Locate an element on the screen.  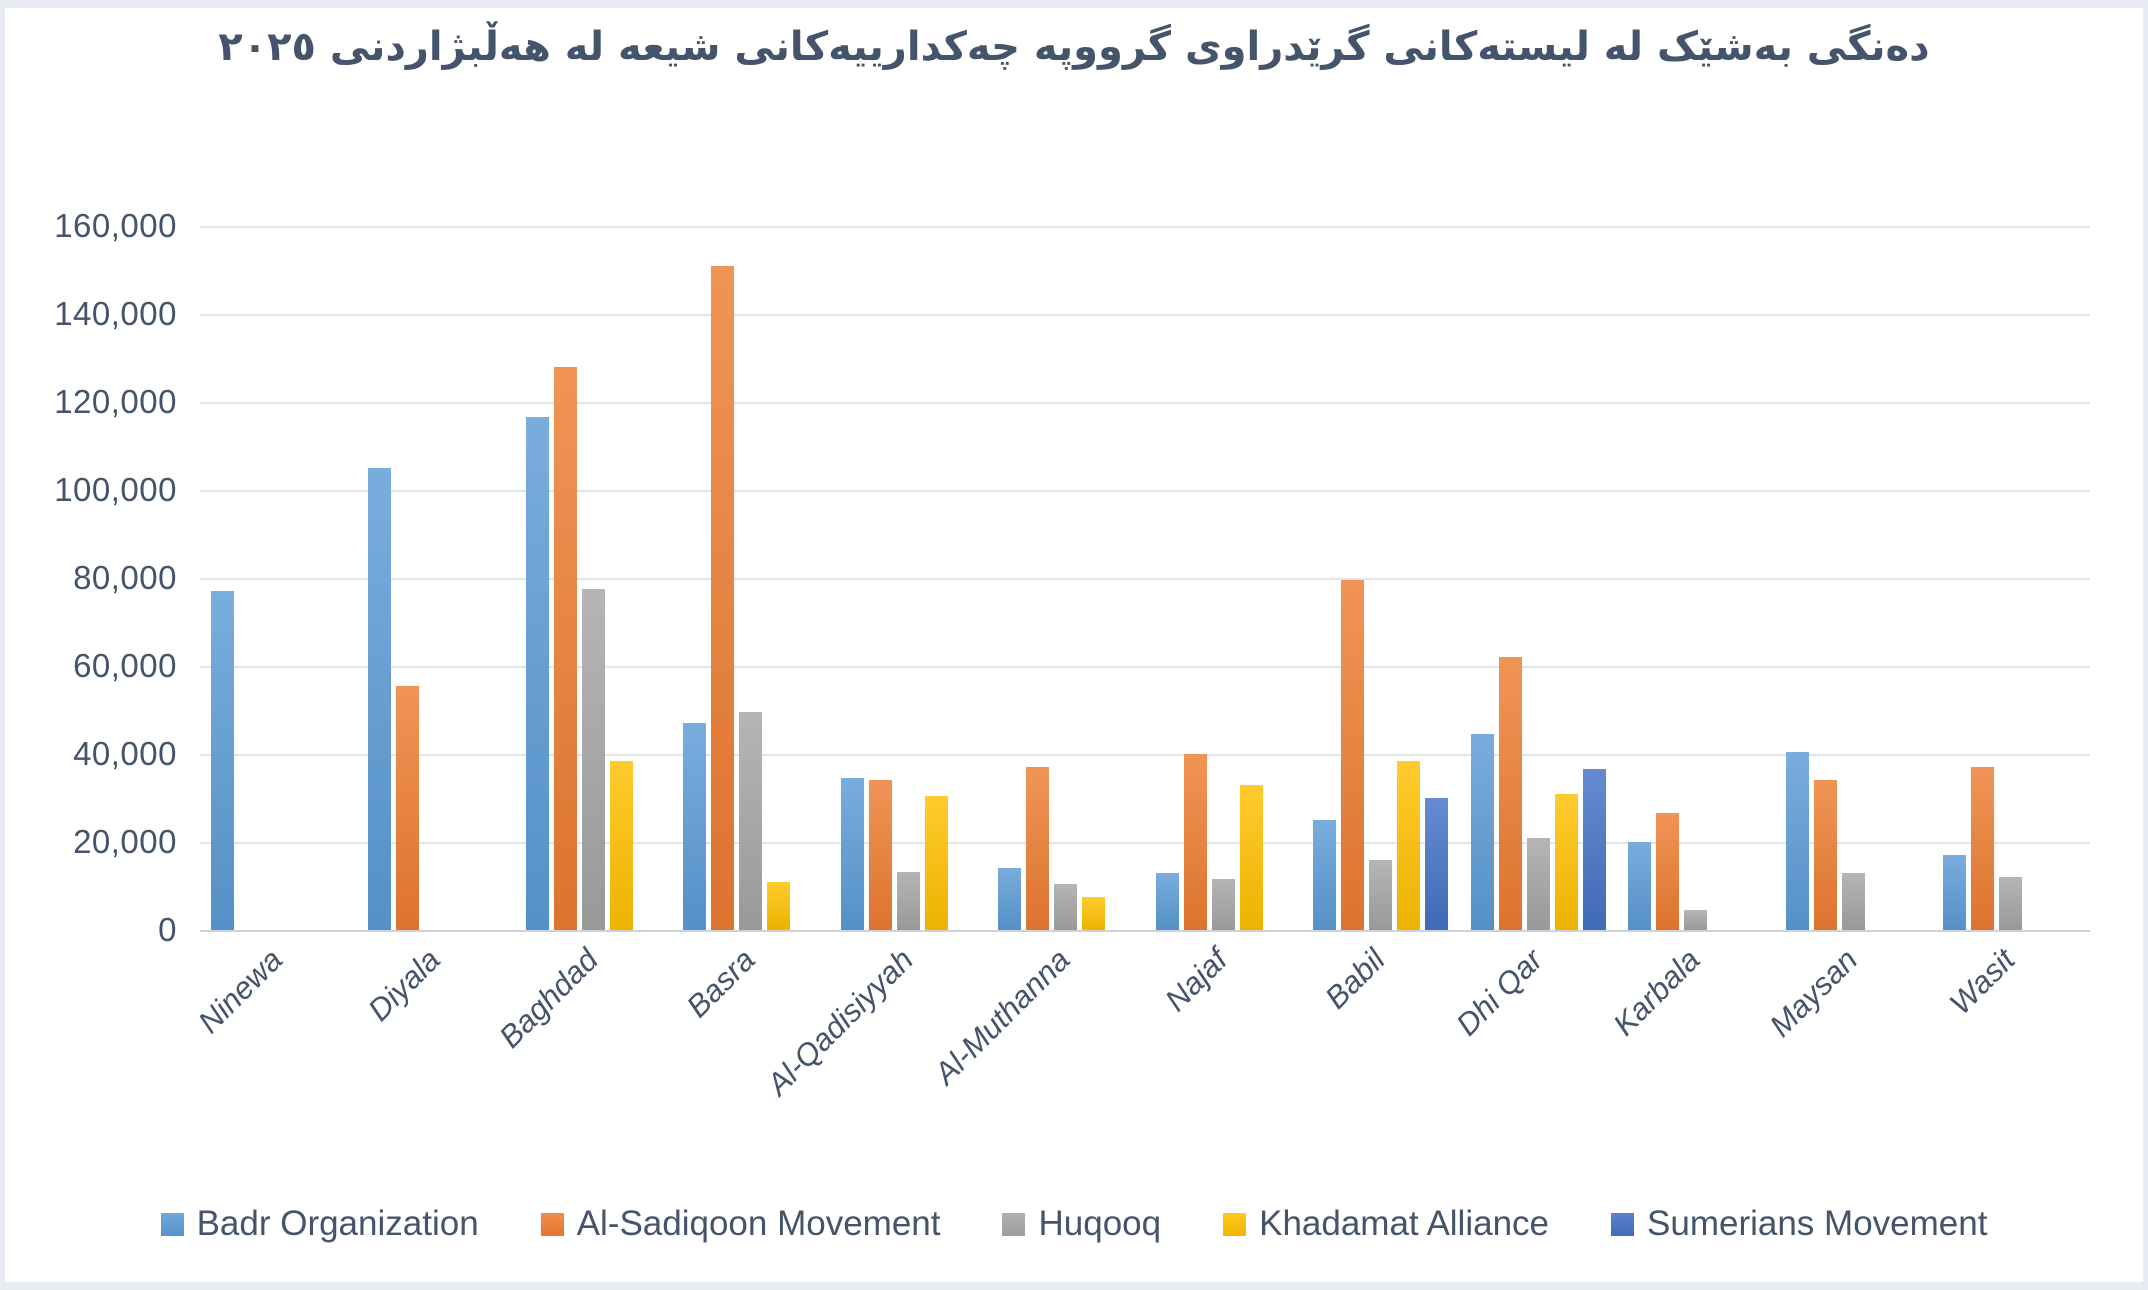
y-axis-tick-label: 120,000 is located at coordinates (115, 401).